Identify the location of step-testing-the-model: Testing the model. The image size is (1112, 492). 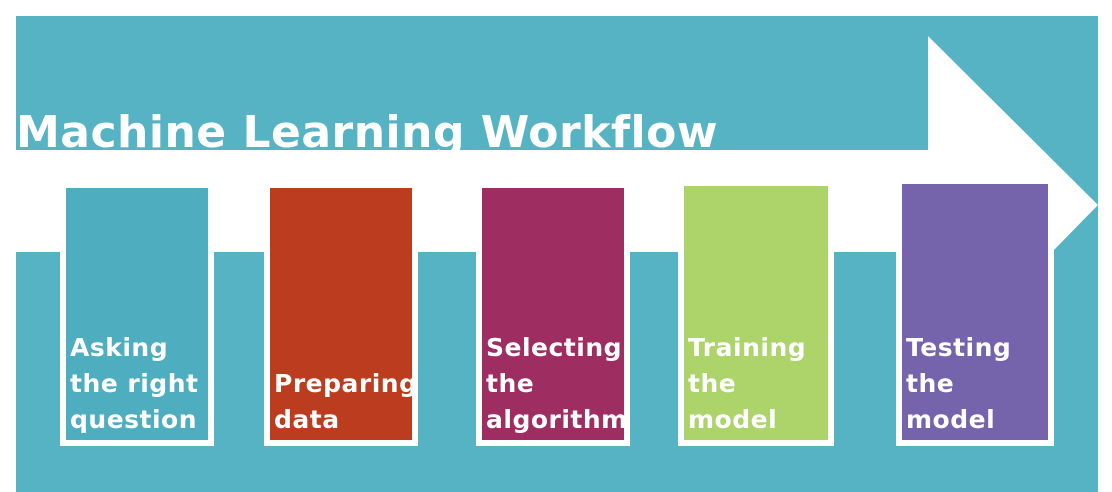
(975, 315).